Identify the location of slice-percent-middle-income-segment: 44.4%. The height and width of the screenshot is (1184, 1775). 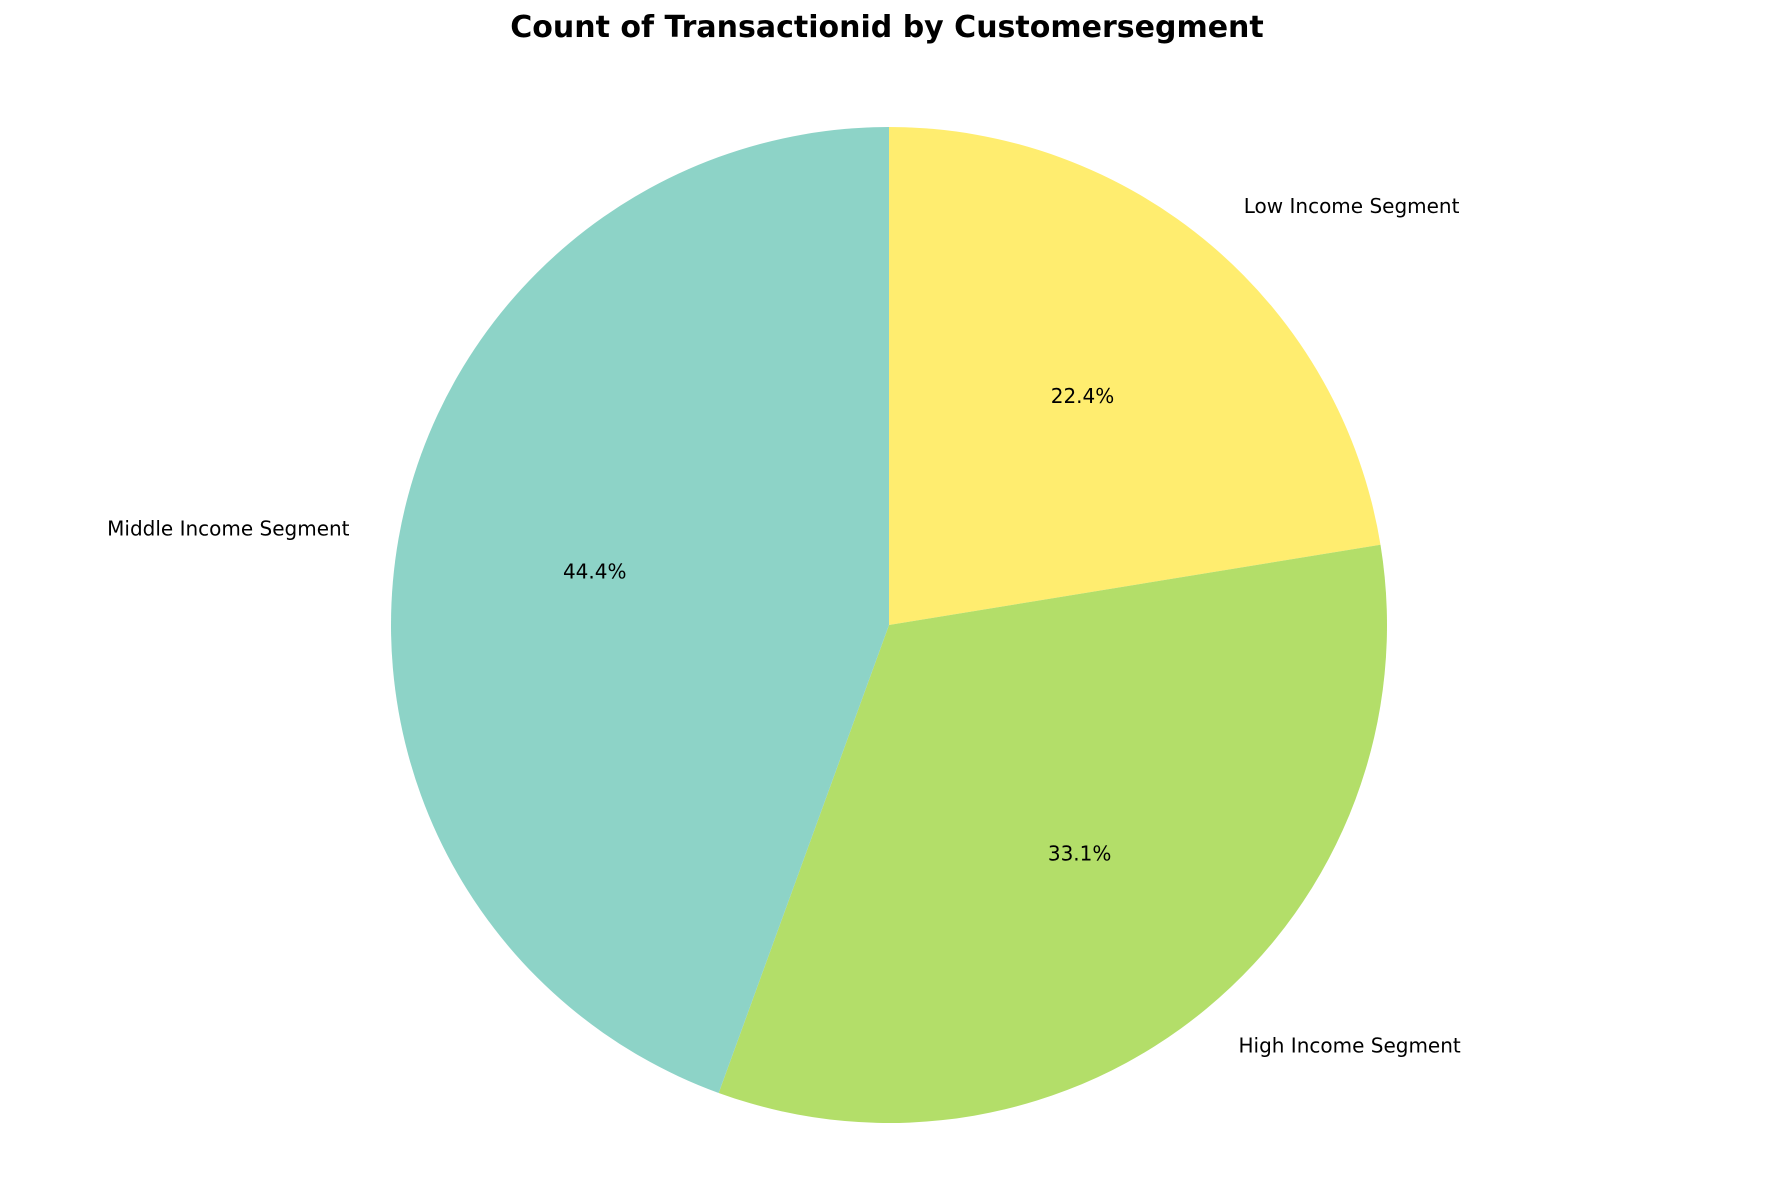
(595, 572).